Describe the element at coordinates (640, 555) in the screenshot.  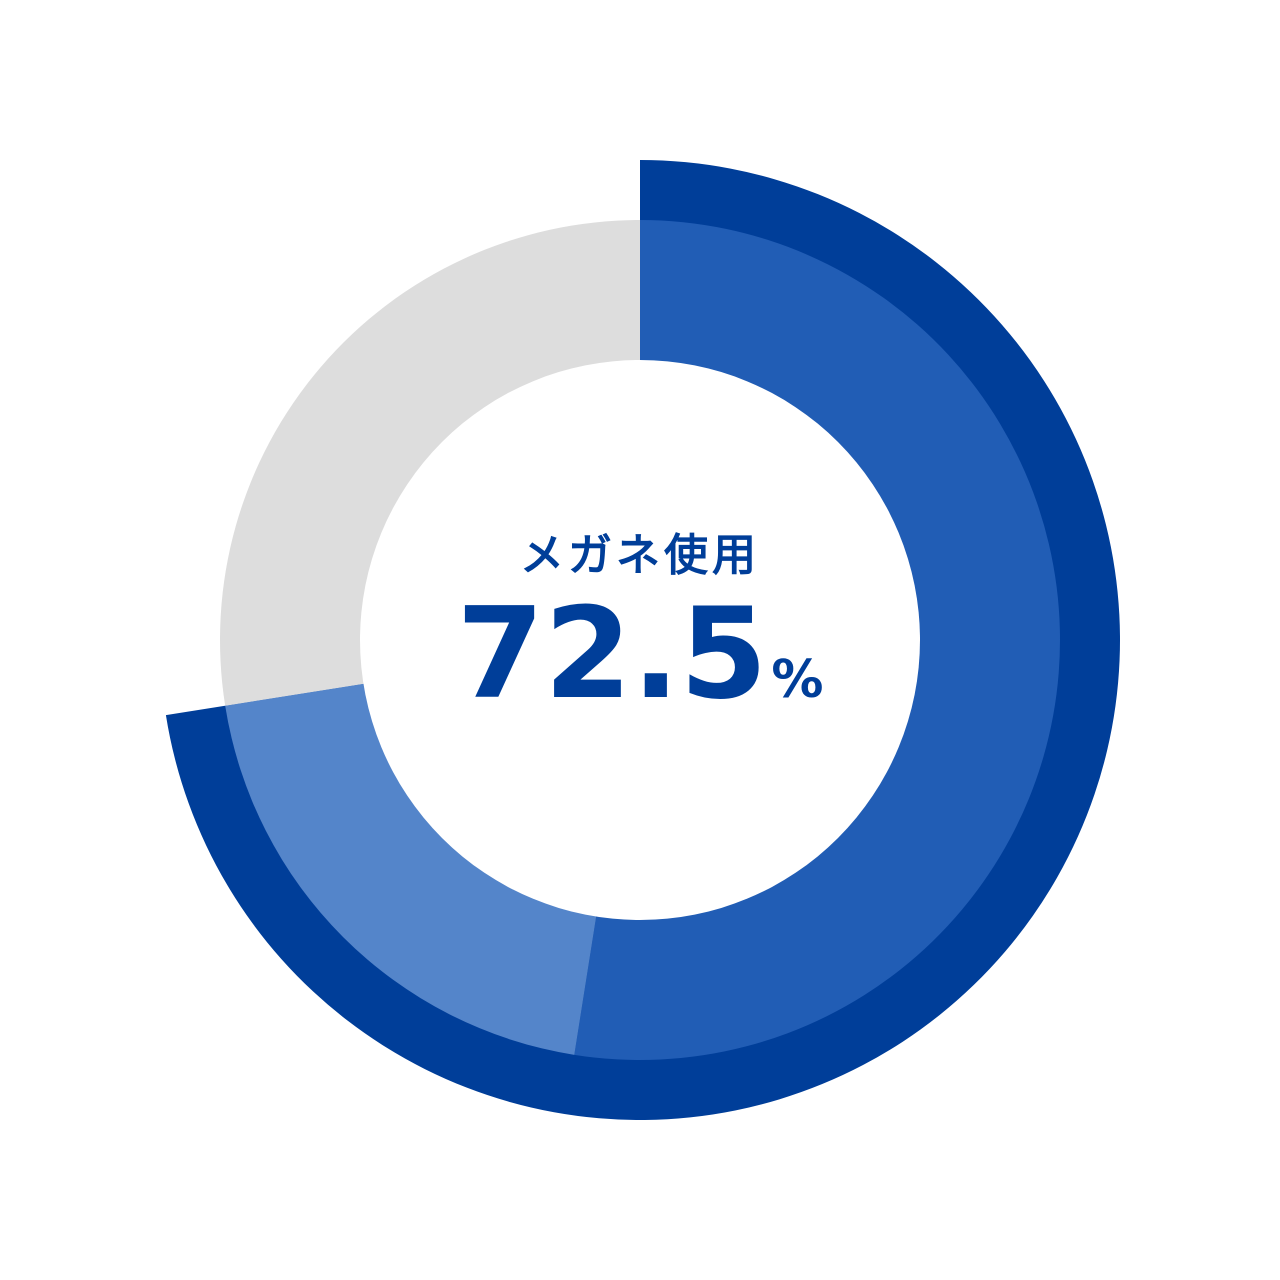
I see `center-label: メガネ使用` at that location.